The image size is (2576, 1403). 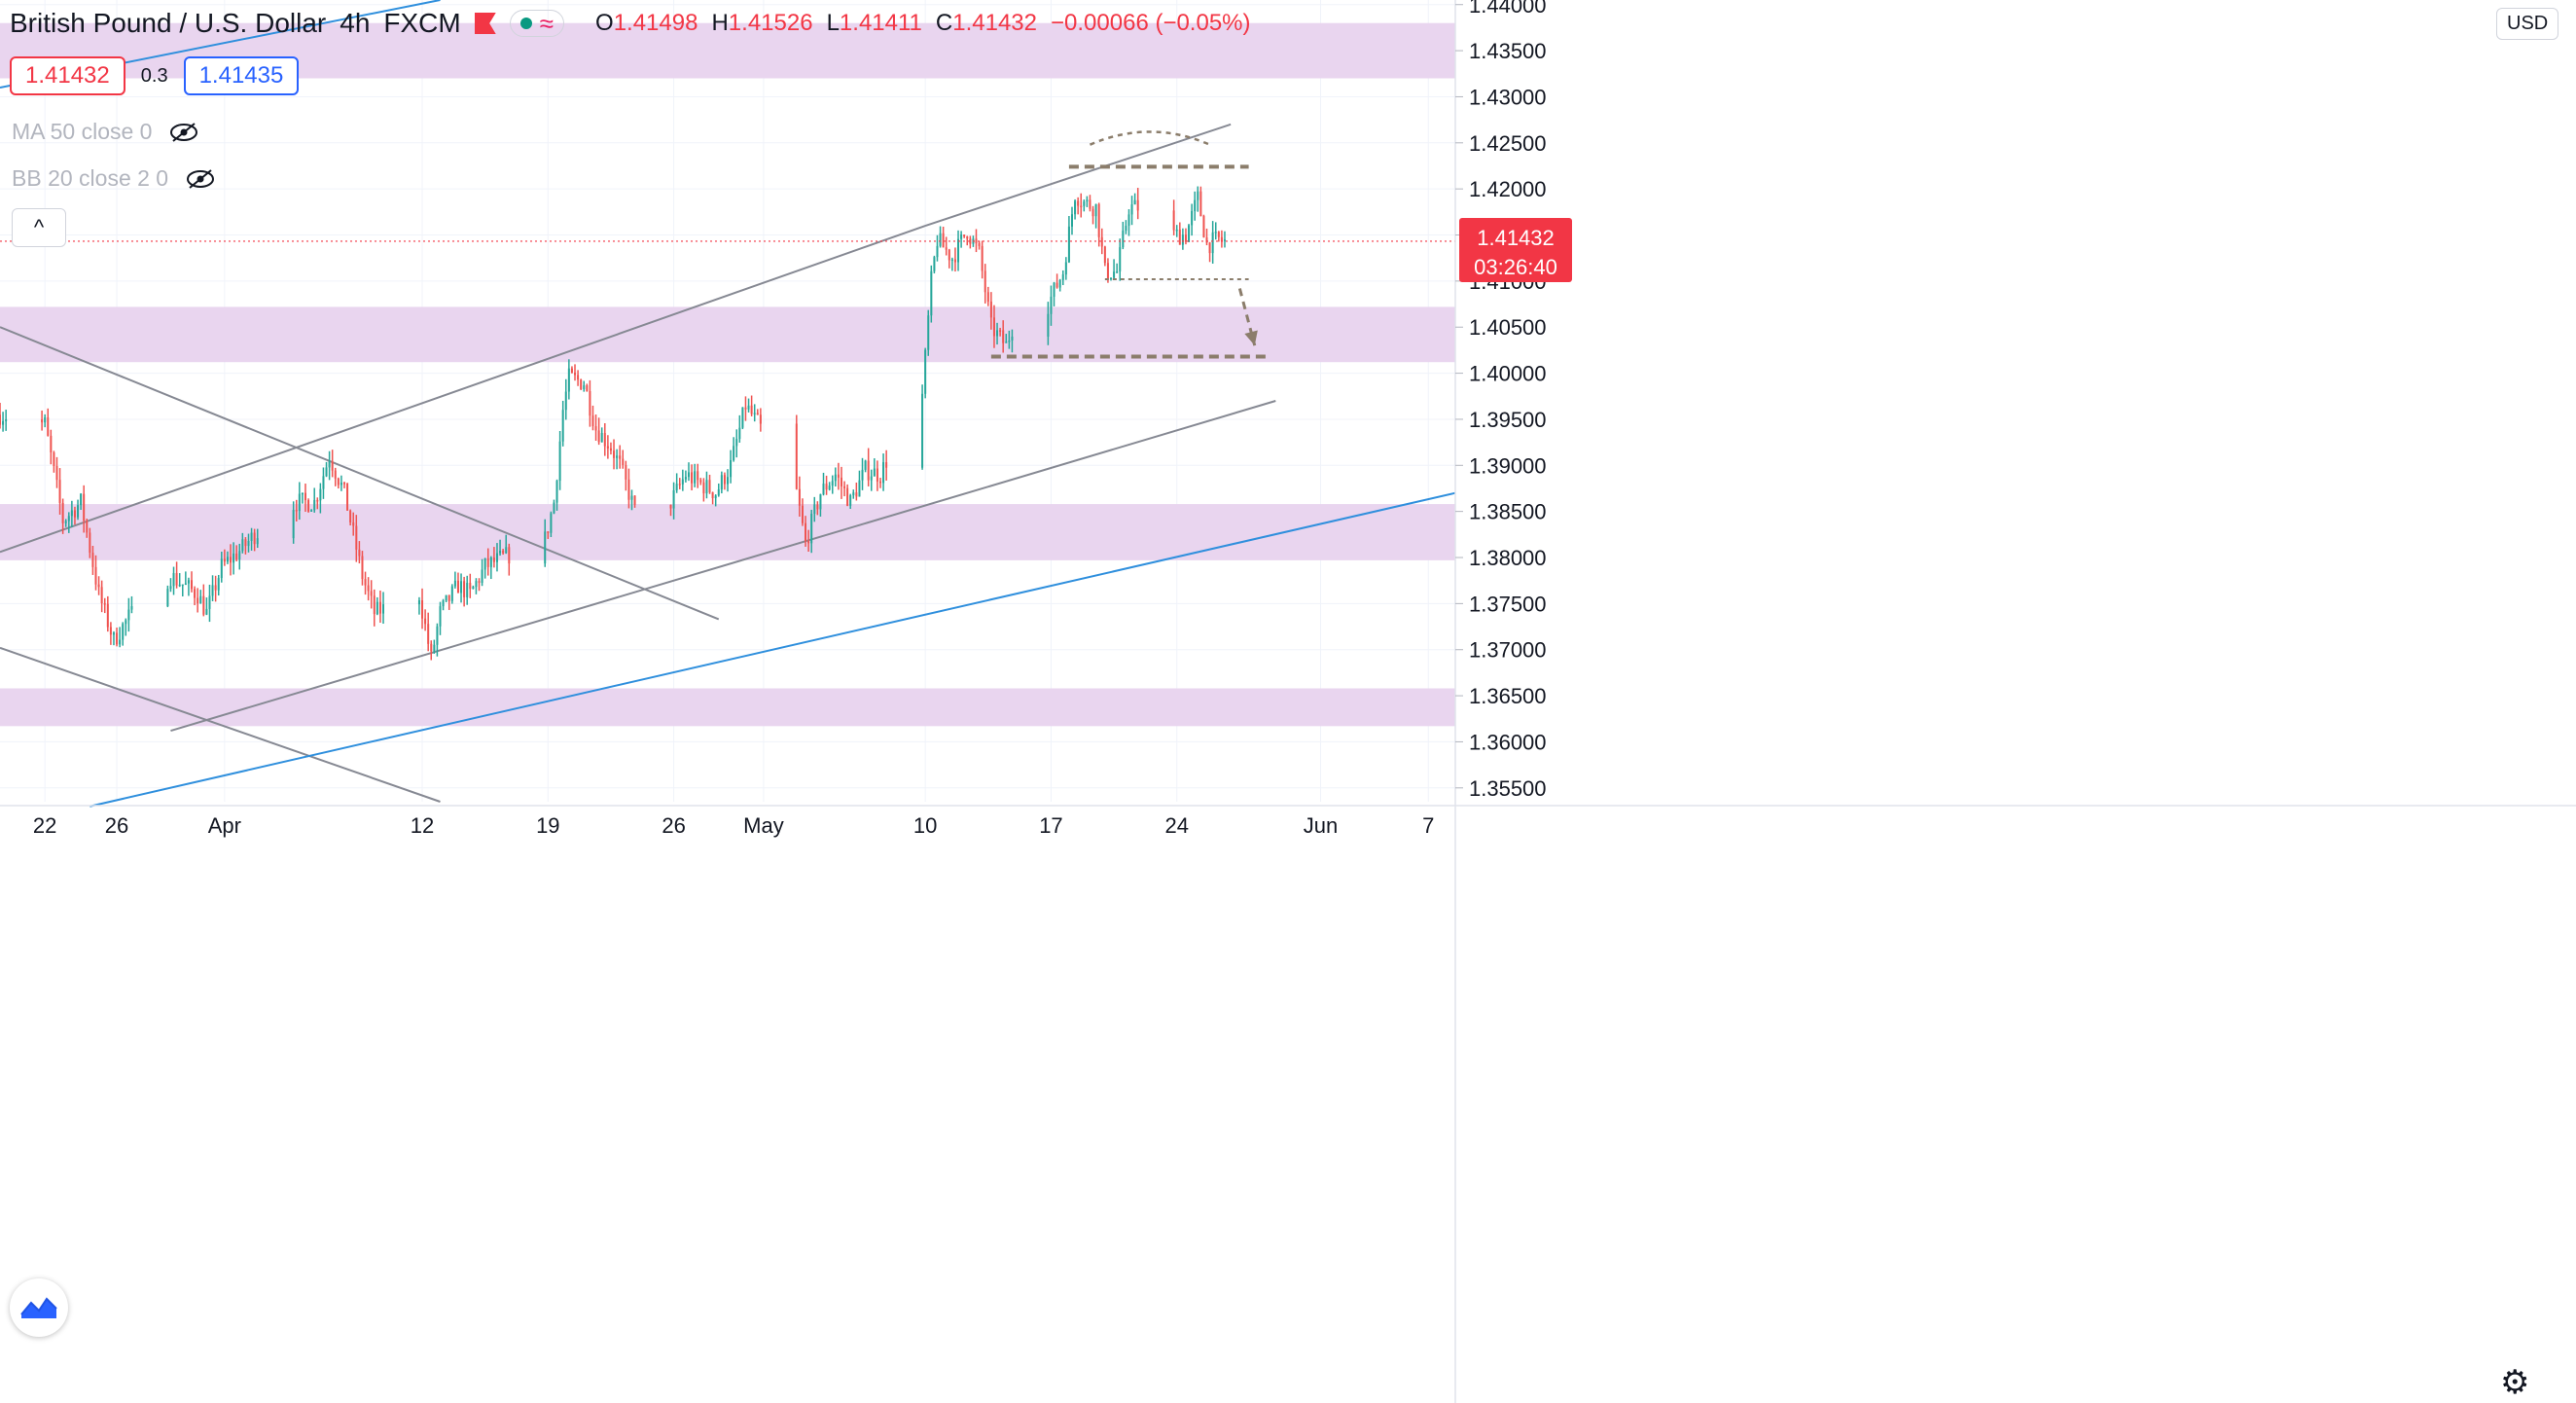 I want to click on gear-icon: ⚙, so click(x=2515, y=1382).